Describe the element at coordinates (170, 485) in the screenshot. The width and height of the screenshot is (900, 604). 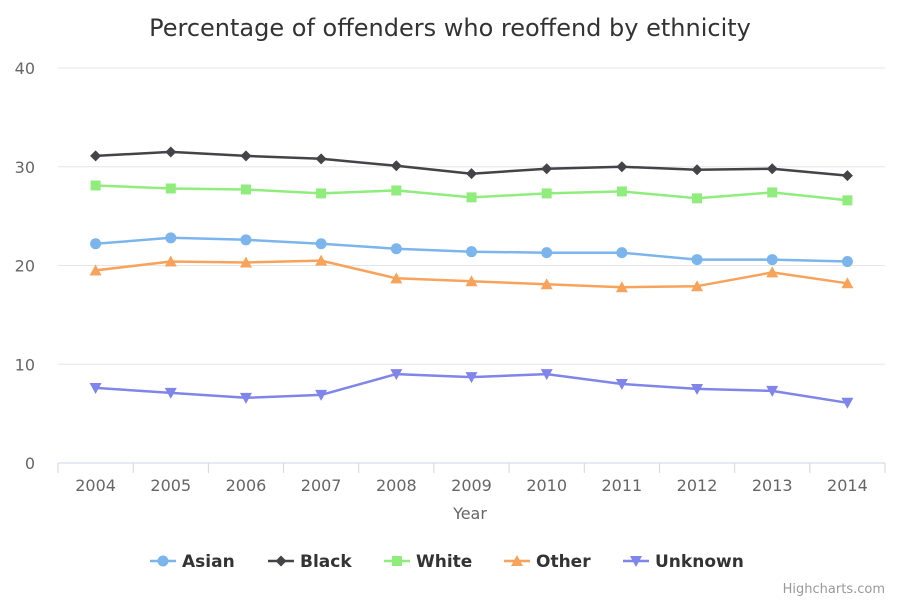
I see `x-tick-label: 2005` at that location.